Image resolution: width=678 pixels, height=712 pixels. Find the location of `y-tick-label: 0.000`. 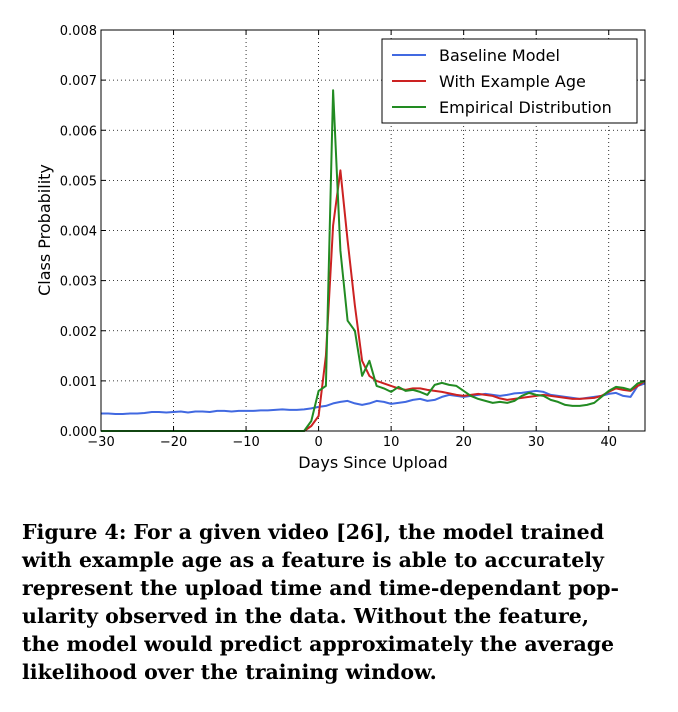

y-tick-label: 0.000 is located at coordinates (78, 432).